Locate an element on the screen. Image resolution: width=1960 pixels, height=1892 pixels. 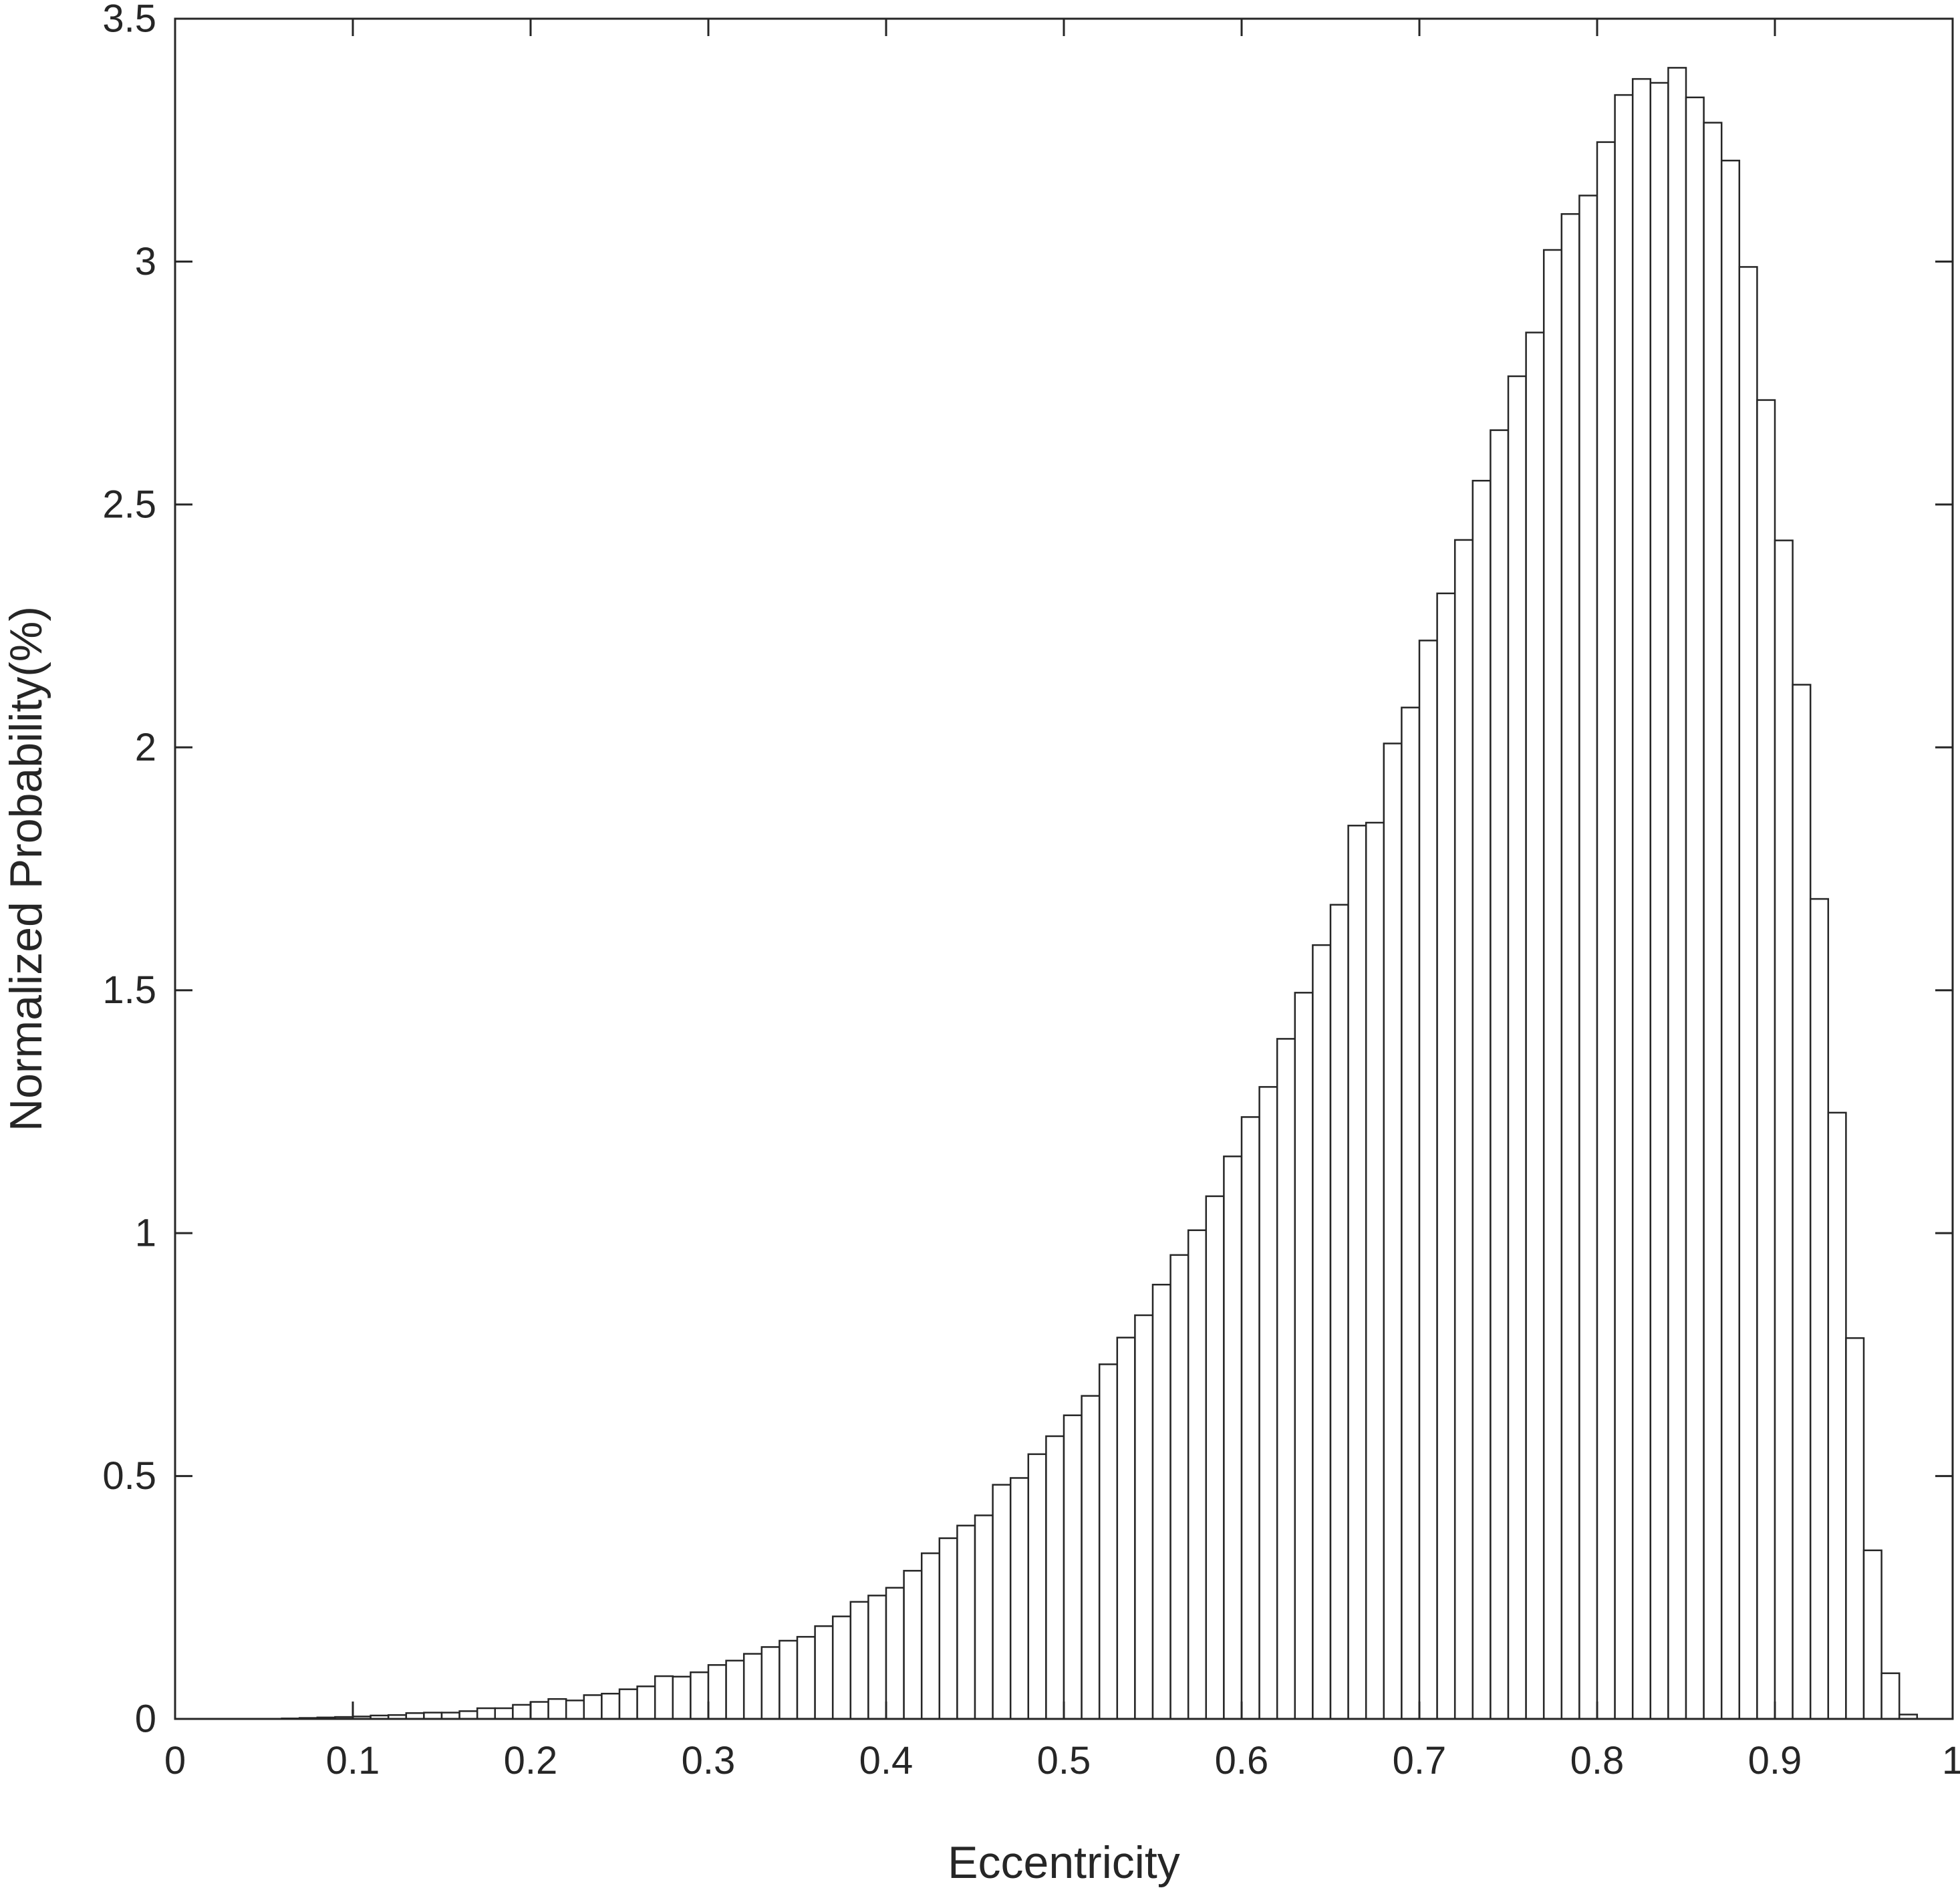
y-tick-label: 3 is located at coordinates (145, 261).